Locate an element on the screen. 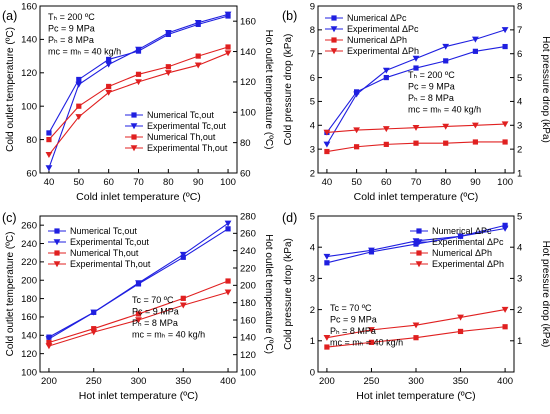 The height and width of the screenshot is (414, 550). y-left-tick-label: 120 is located at coordinates (29, 354).